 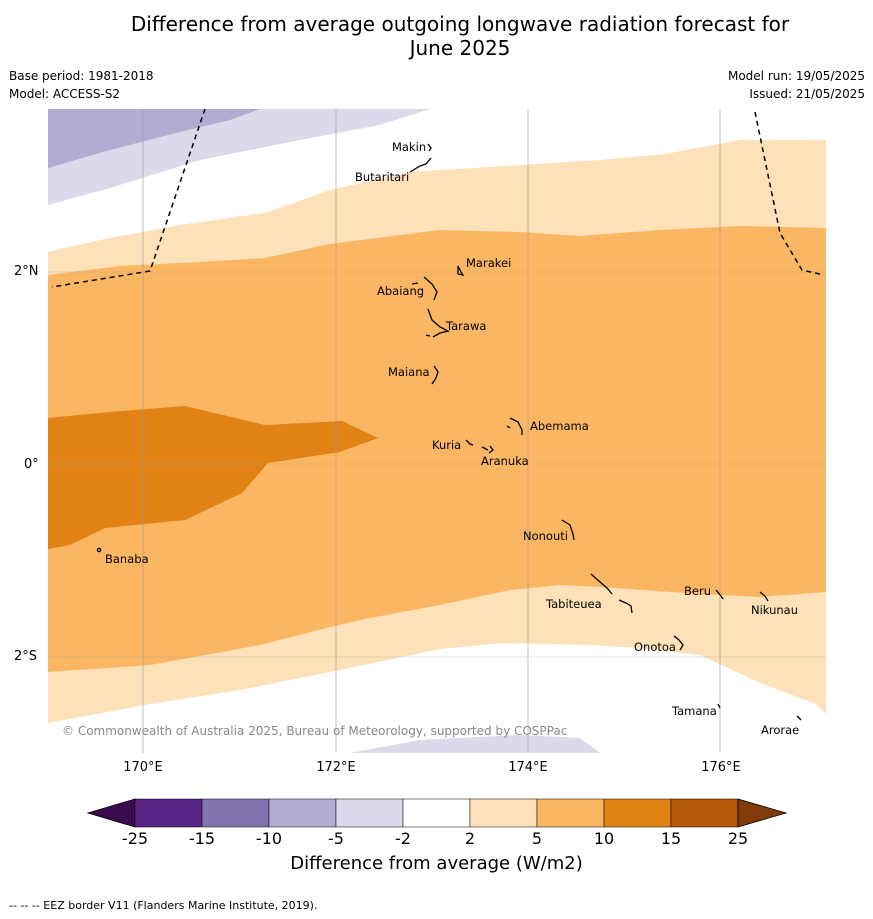 I want to click on title-line-2: June 2025, so click(x=460, y=48).